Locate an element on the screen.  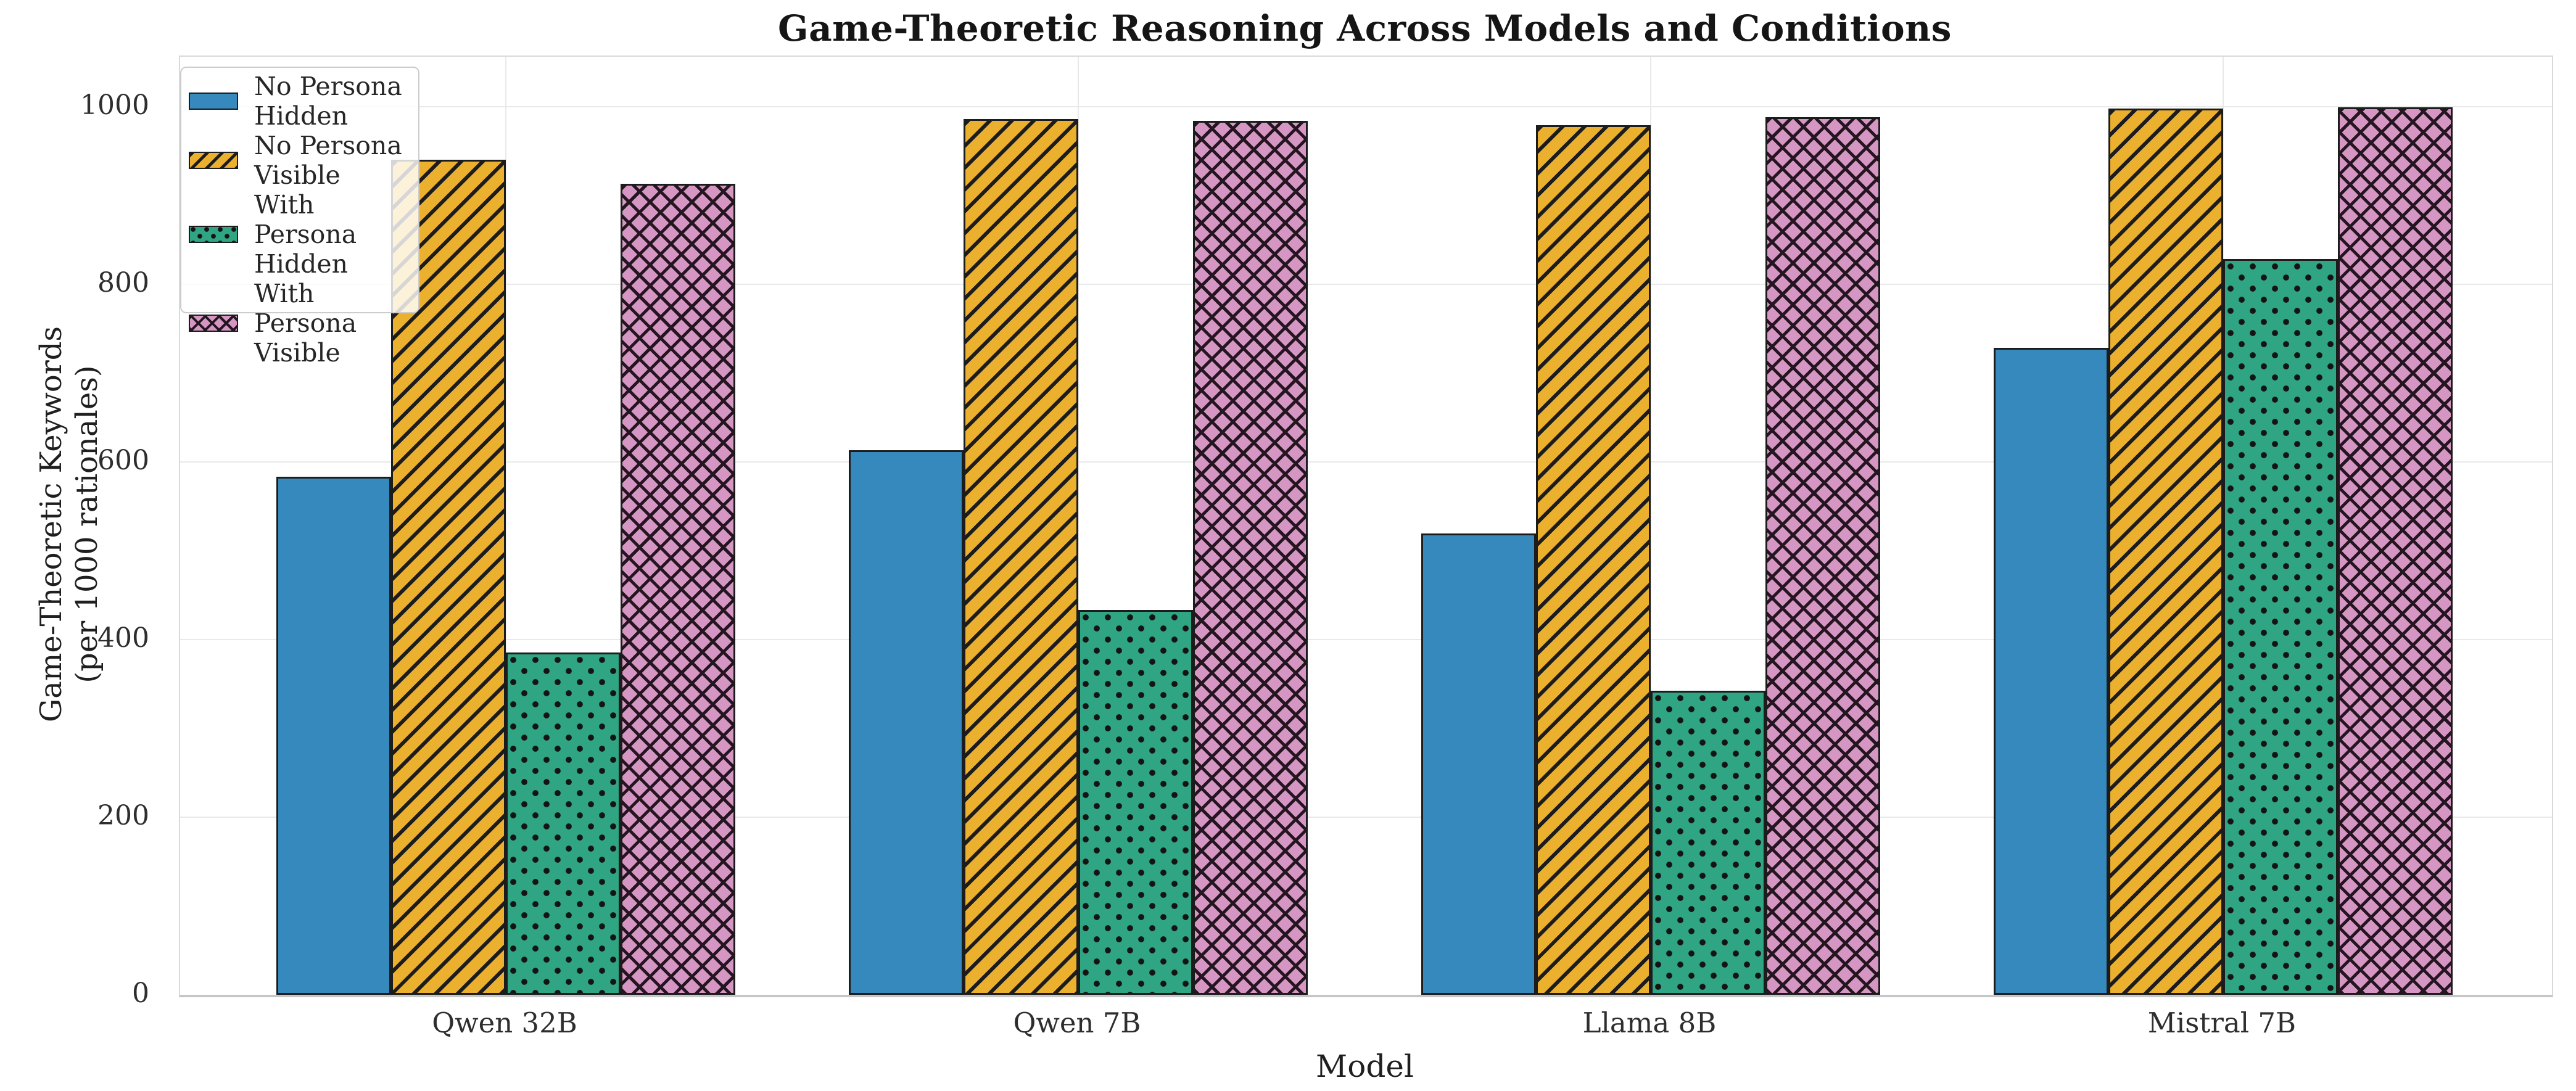
x-tick-label-qwen-7b: Qwen 7B is located at coordinates (1077, 1023).